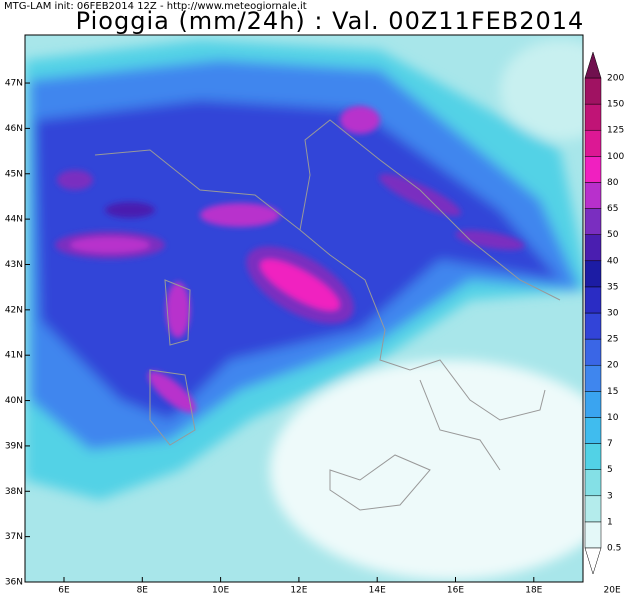 This screenshot has width=640, height=598. Describe the element at coordinates (14, 310) in the screenshot. I see `lat-label: 42N` at that location.